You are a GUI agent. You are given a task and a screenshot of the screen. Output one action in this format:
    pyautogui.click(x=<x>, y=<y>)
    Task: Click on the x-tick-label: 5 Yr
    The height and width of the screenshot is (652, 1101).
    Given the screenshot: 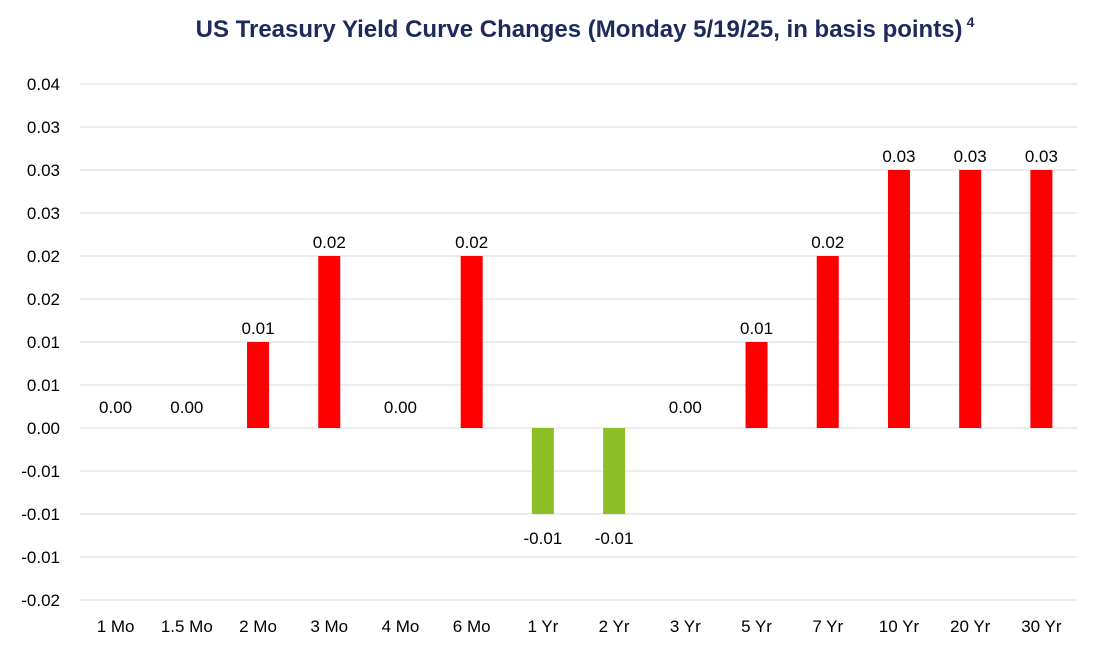 What is the action you would take?
    pyautogui.click(x=756, y=626)
    